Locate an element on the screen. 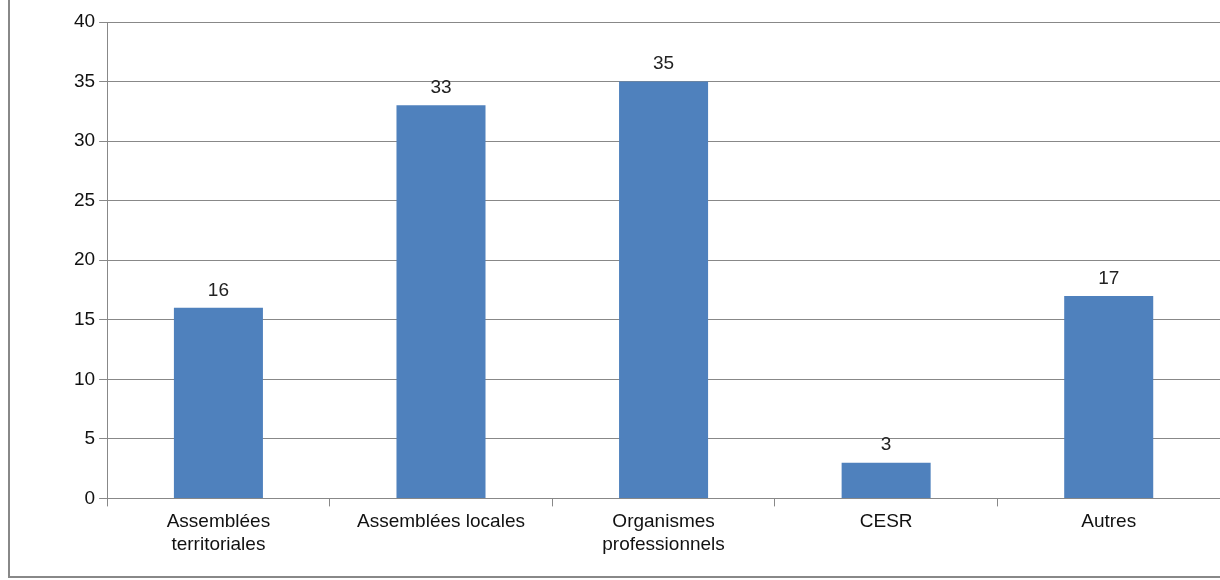 The width and height of the screenshot is (1220, 580). x-tick-label: Organismes professionnels is located at coordinates (663, 532).